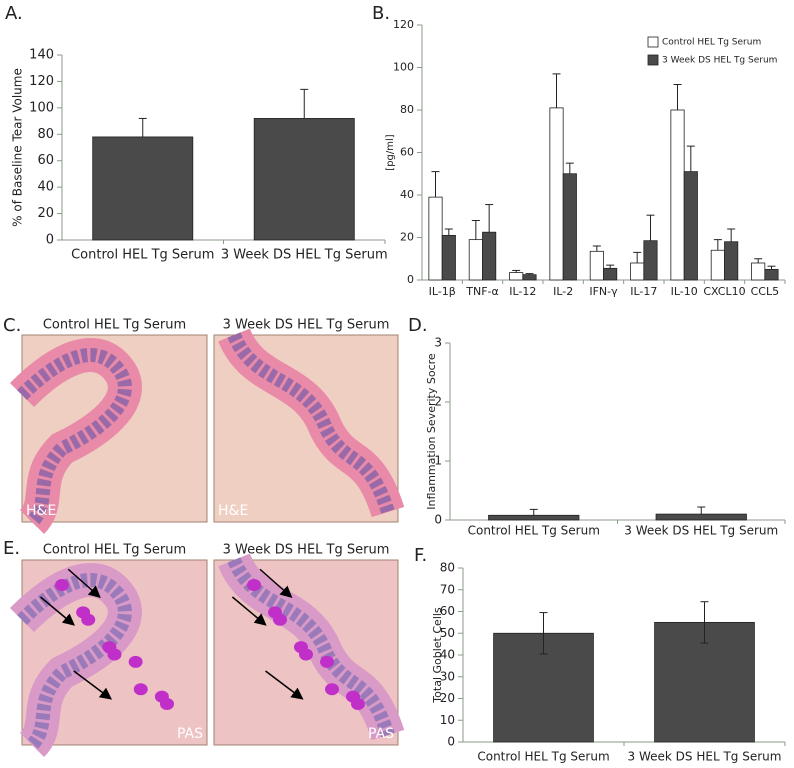 This screenshot has height=768, width=794. What do you see at coordinates (482, 291) in the screenshot?
I see `x-tick-label: TNF-α` at bounding box center [482, 291].